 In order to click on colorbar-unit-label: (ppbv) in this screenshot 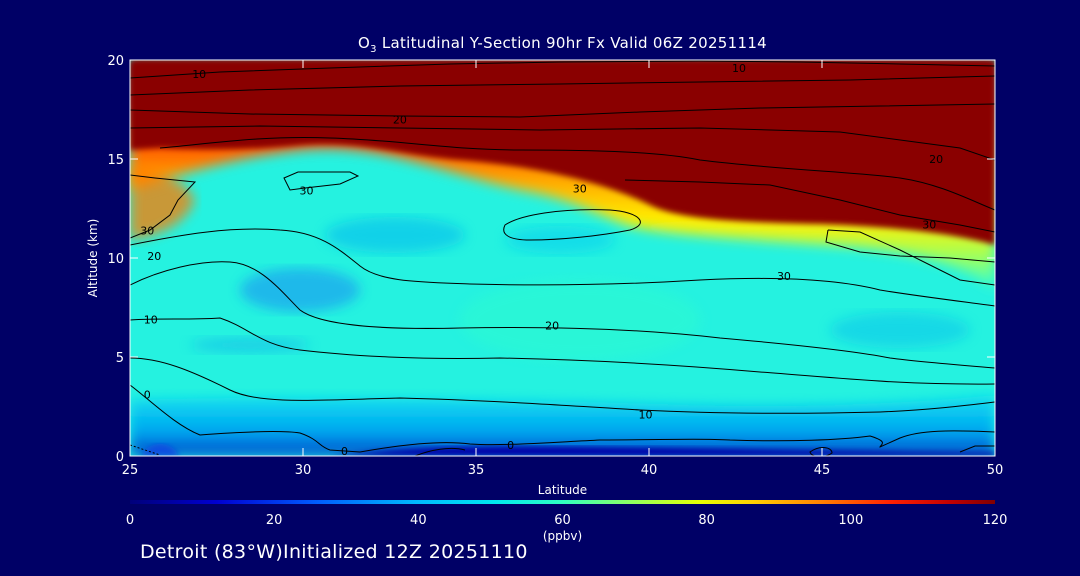, I will do `click(562, 536)`.